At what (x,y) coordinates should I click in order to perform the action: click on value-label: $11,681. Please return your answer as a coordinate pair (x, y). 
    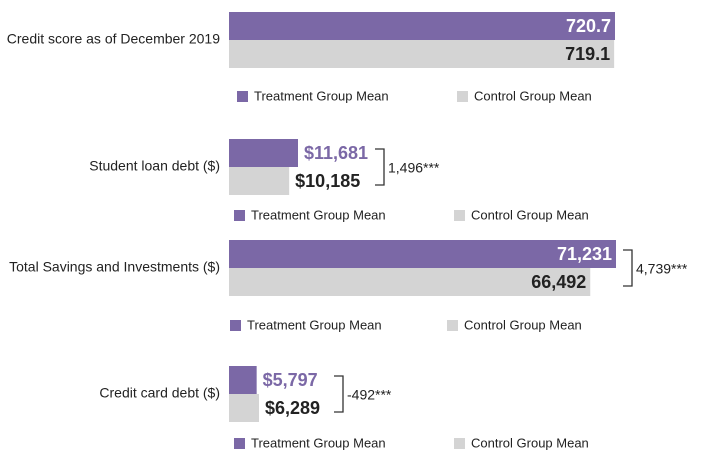
    Looking at the image, I should click on (336, 153).